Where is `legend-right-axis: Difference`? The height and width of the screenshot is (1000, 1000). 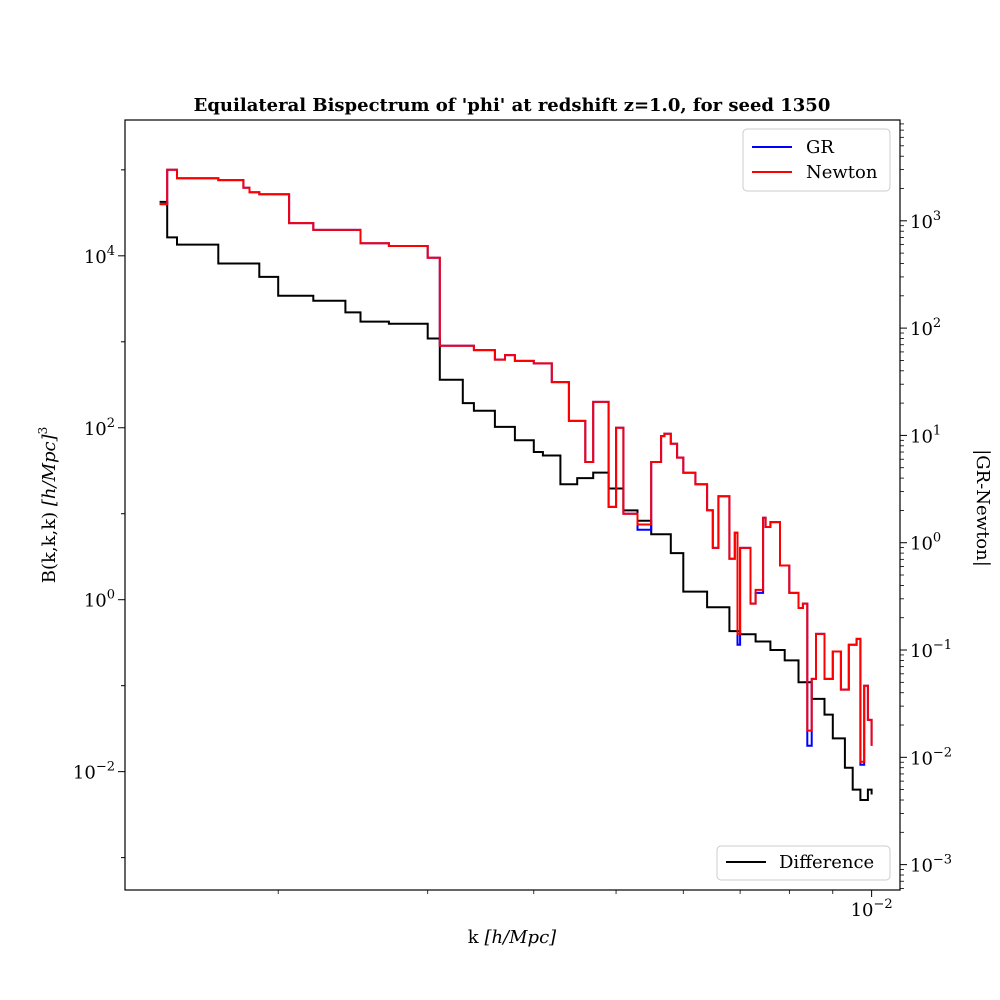 legend-right-axis: Difference is located at coordinates (803, 863).